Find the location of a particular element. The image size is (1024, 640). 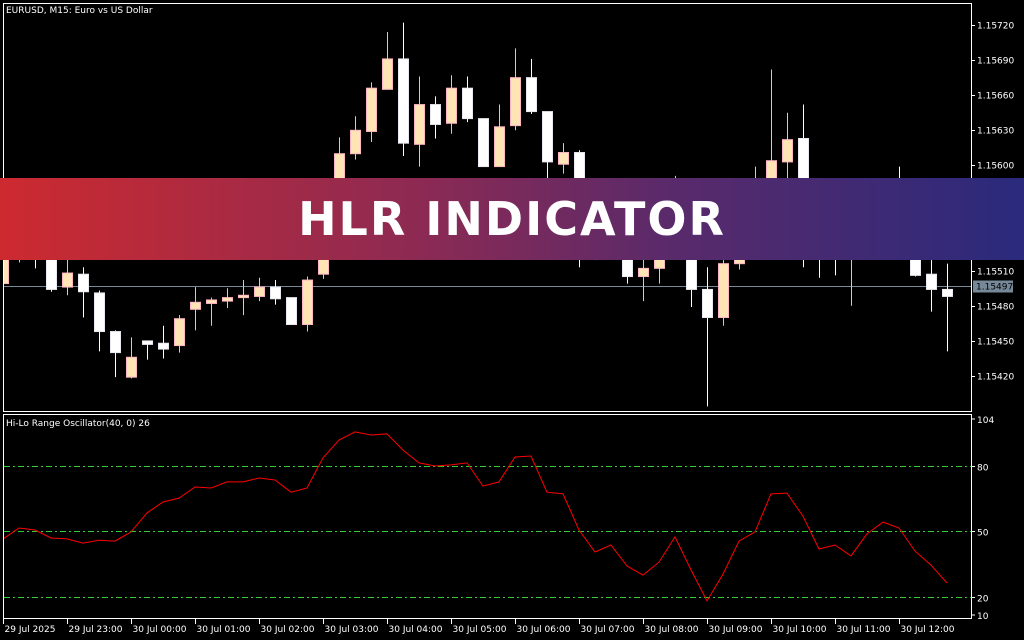

price-tick-label: 1.15690 is located at coordinates (995, 62).